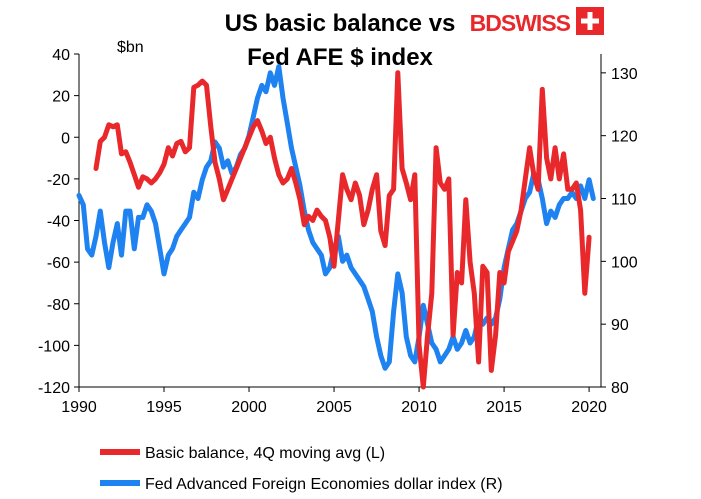  I want to click on left-tick-label: -60, so click(58, 263).